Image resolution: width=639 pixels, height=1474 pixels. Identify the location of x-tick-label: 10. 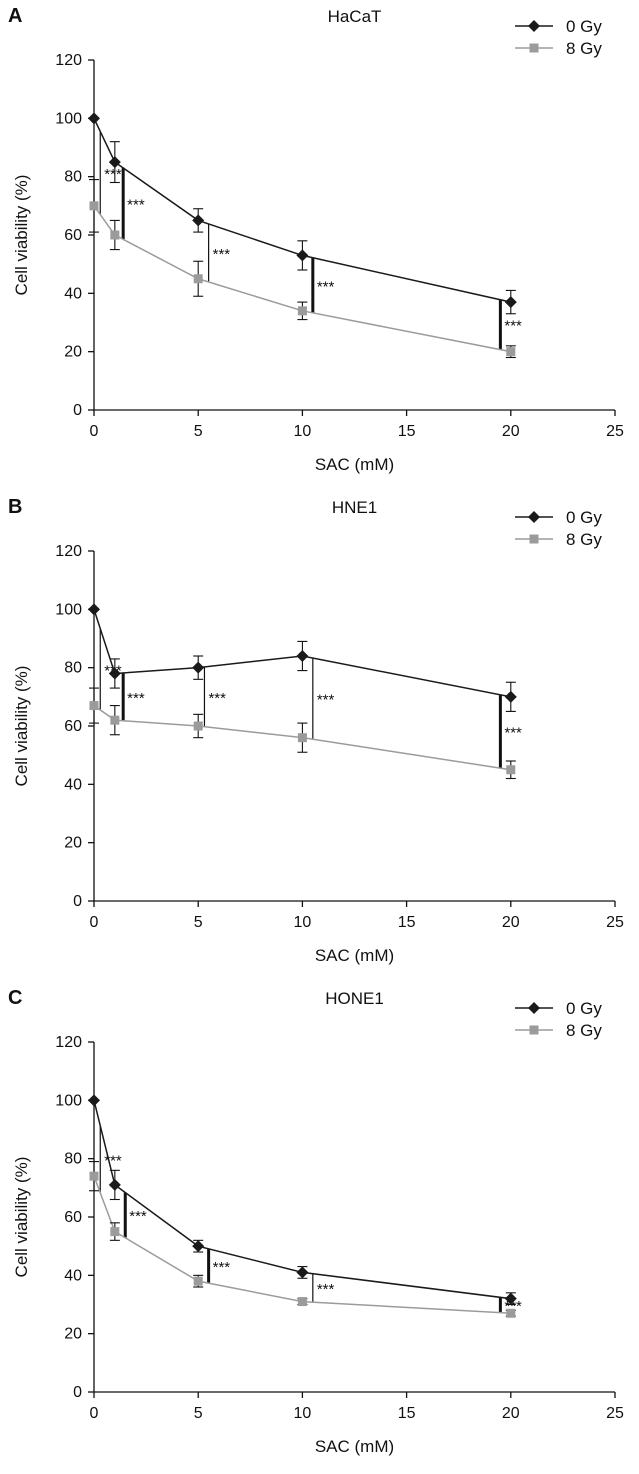
(303, 1413).